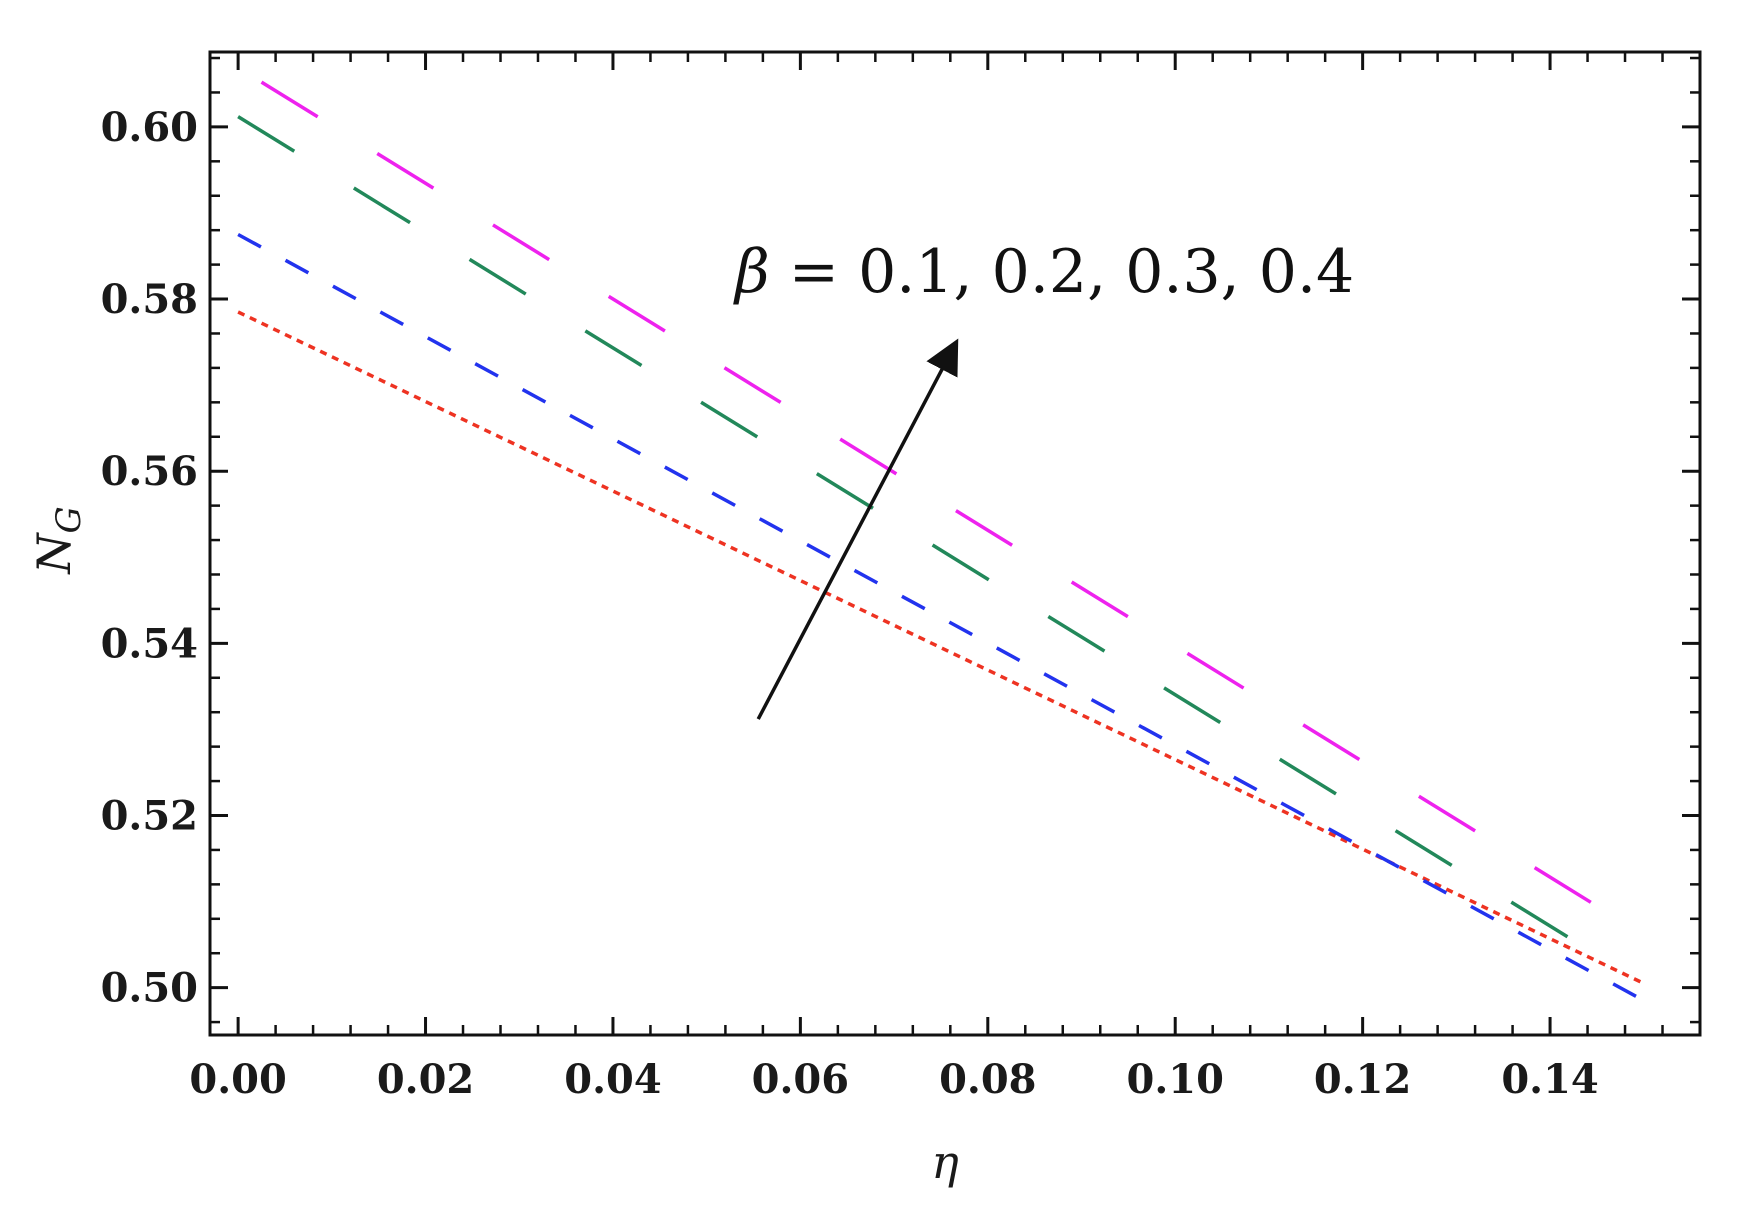 This screenshot has height=1220, width=1738. I want to click on y-tick-label: 0.52, so click(149, 816).